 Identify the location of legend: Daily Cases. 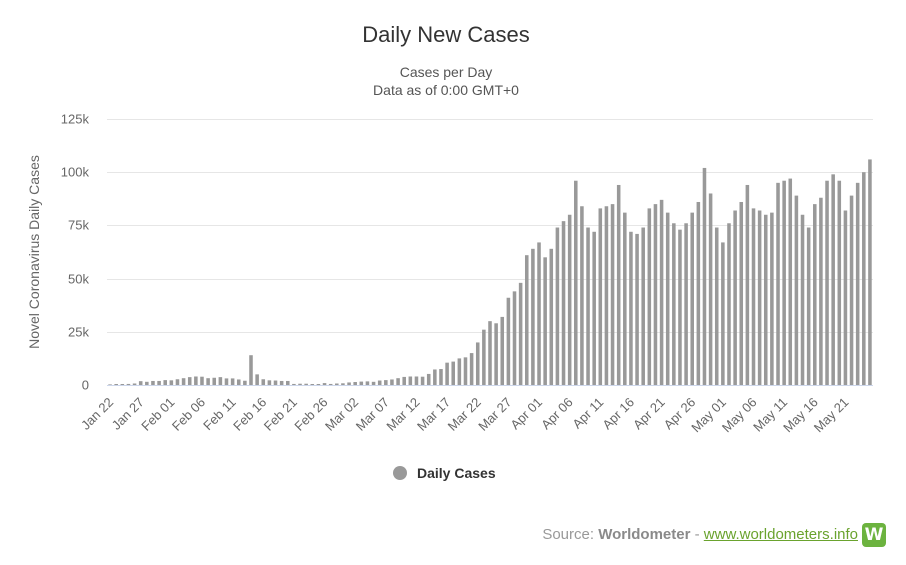
(444, 473).